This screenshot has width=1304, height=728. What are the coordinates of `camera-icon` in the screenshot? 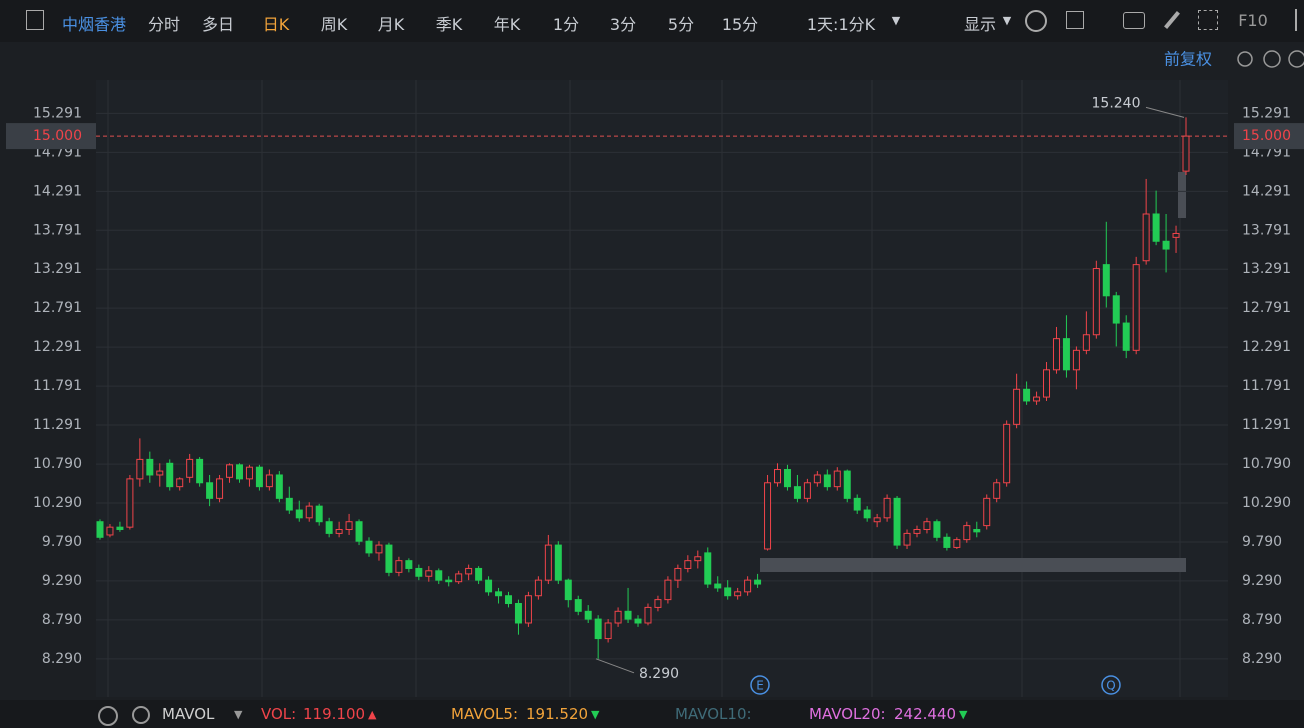 It's located at (1134, 20).